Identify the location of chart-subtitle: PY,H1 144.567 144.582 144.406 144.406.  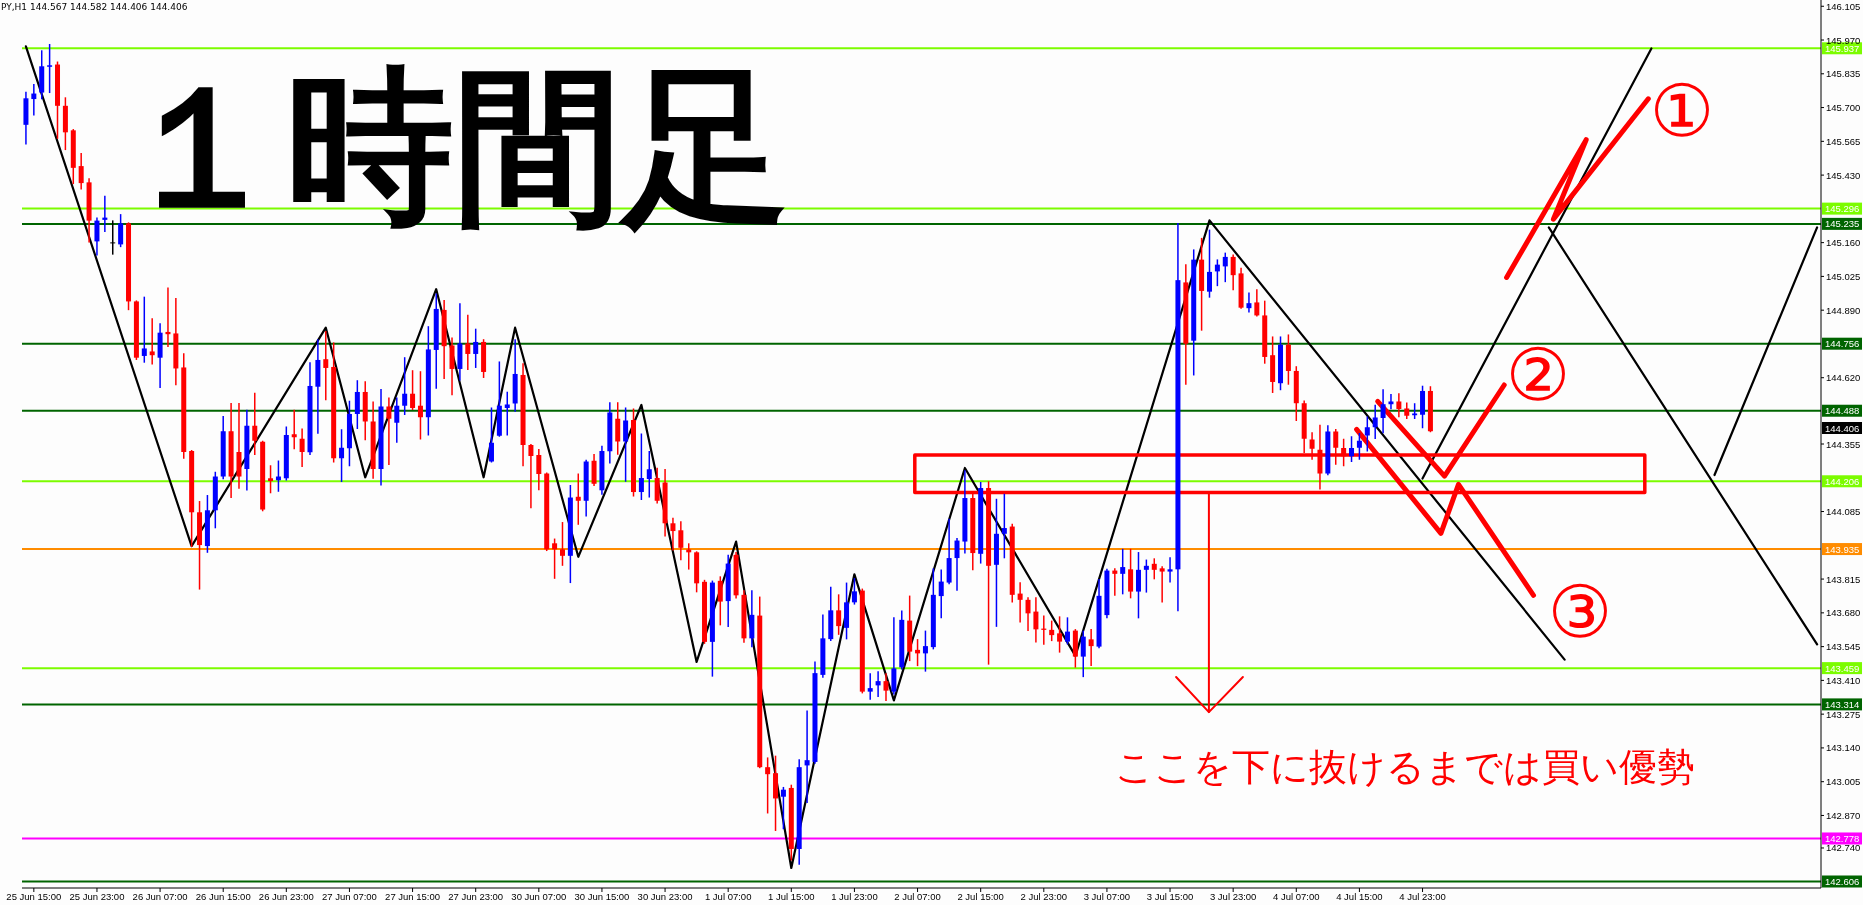
(94, 7).